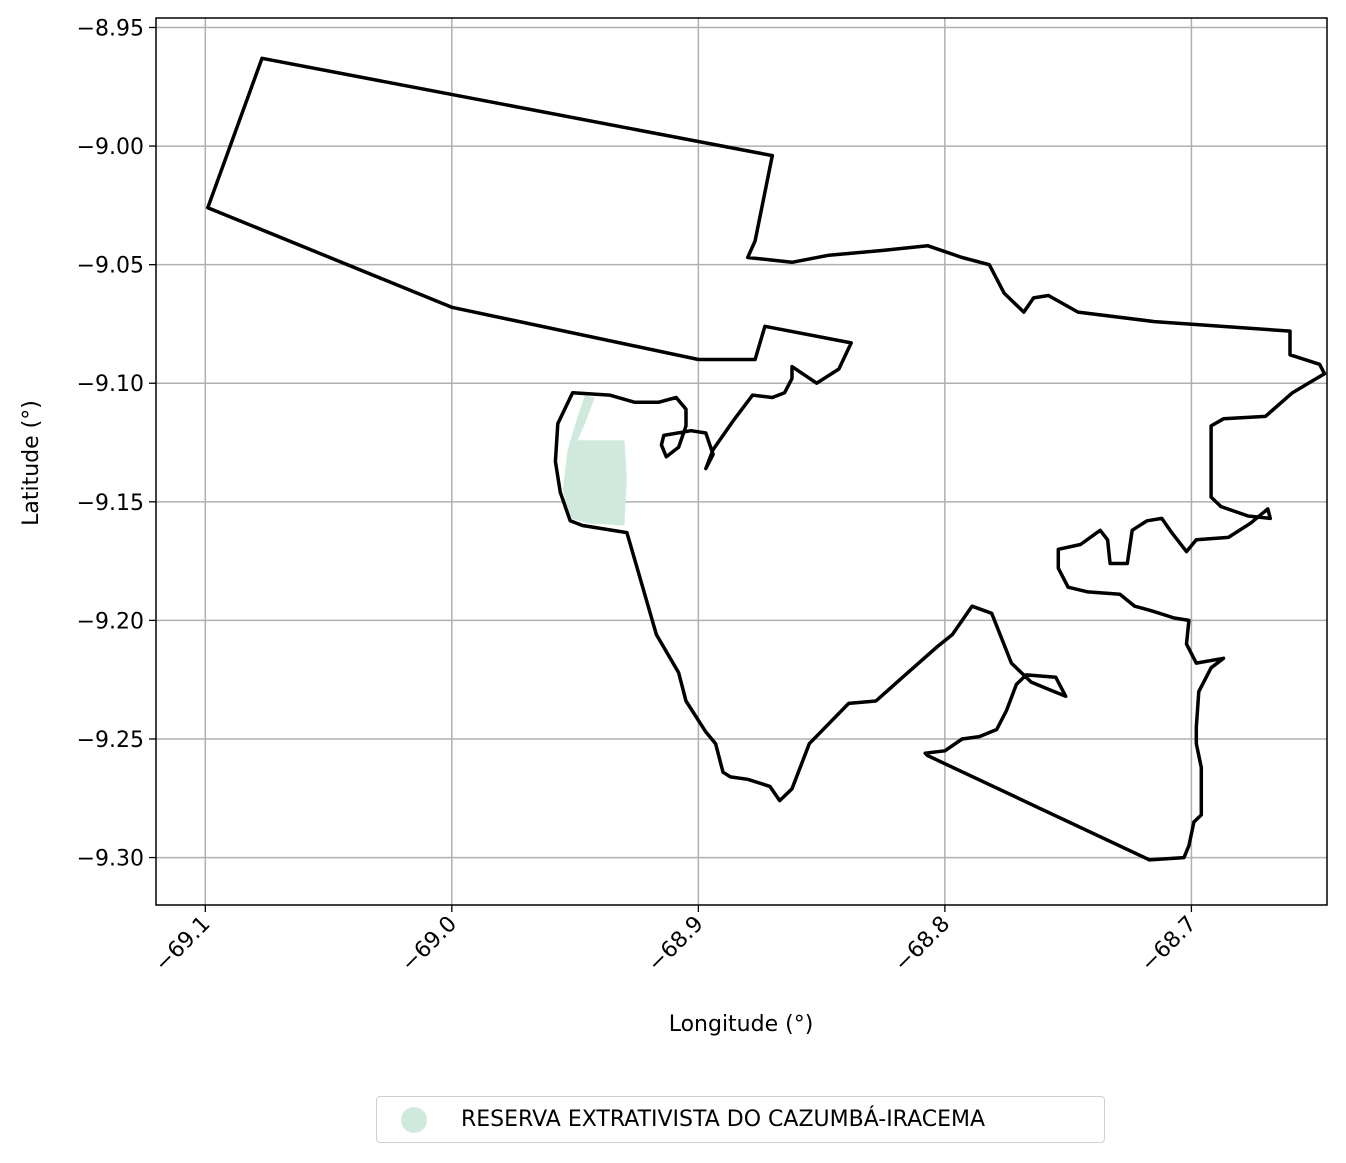  Describe the element at coordinates (110, 621) in the screenshot. I see `y-tick-label: −9.20` at that location.